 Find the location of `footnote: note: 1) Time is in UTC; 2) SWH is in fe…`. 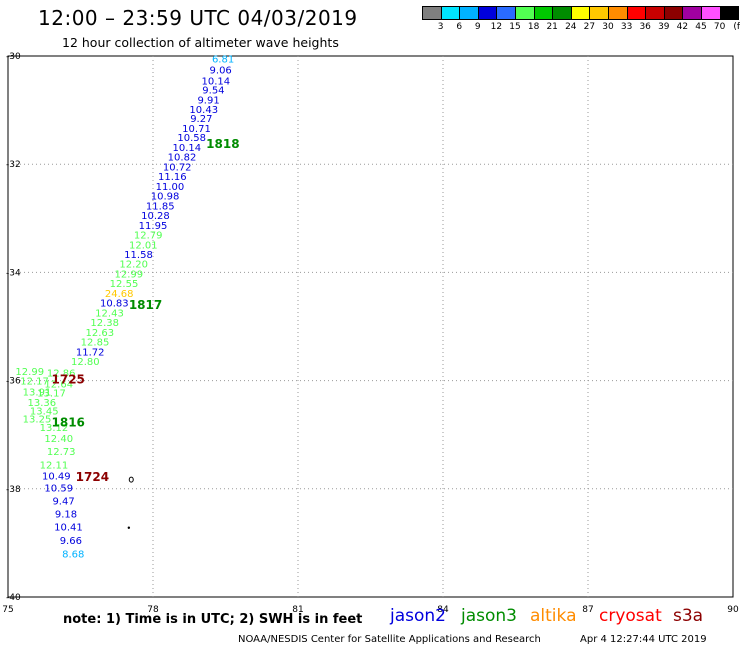

footnote: note: 1) Time is in UTC; 2) SWH is in fe… is located at coordinates (213, 619).